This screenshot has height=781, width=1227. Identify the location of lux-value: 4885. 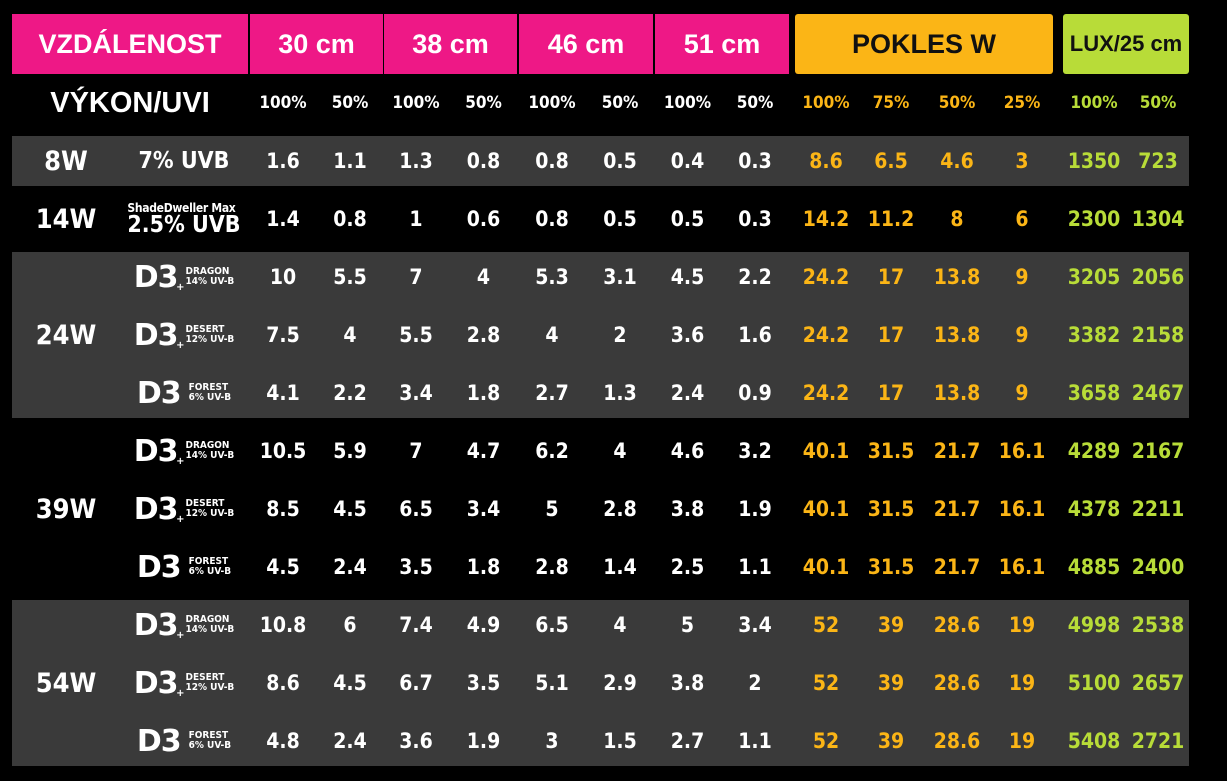
(1094, 567).